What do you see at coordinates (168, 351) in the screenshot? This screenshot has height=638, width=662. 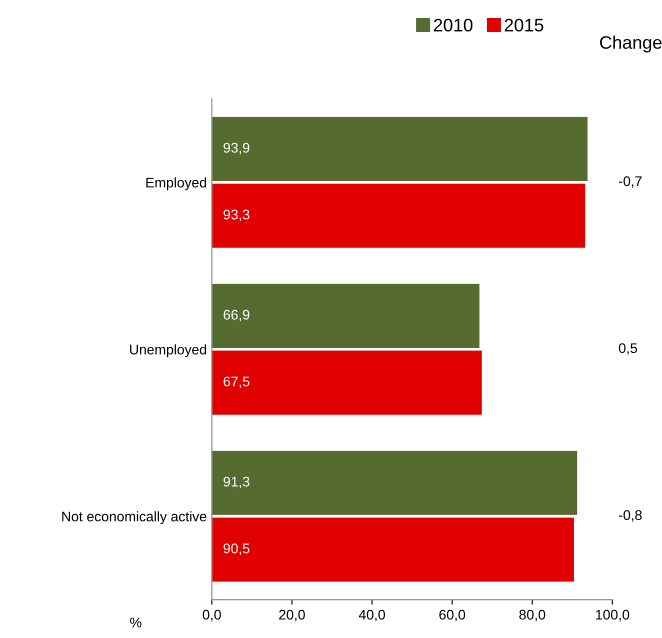 I see `y-tick-label: Unemployed` at bounding box center [168, 351].